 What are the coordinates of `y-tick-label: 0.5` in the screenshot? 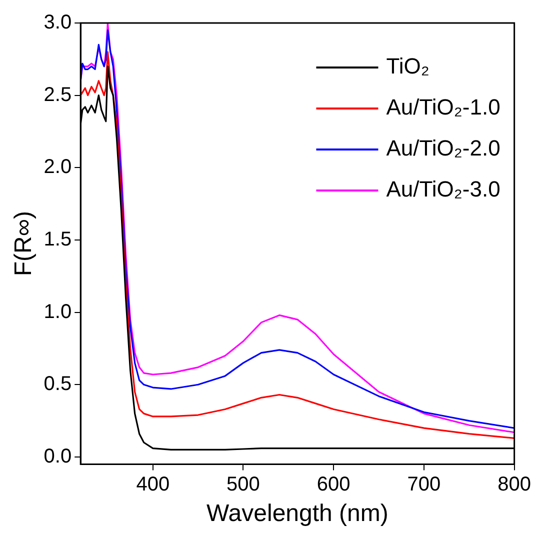 It's located at (58, 384).